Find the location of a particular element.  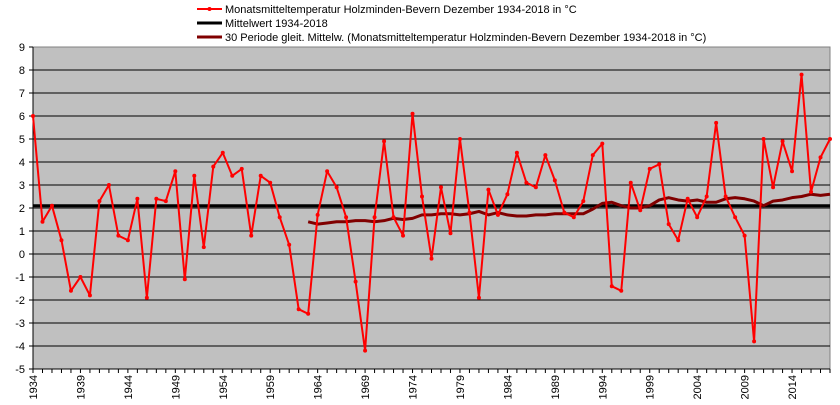

y-tick-label: 5 is located at coordinates (22, 140).